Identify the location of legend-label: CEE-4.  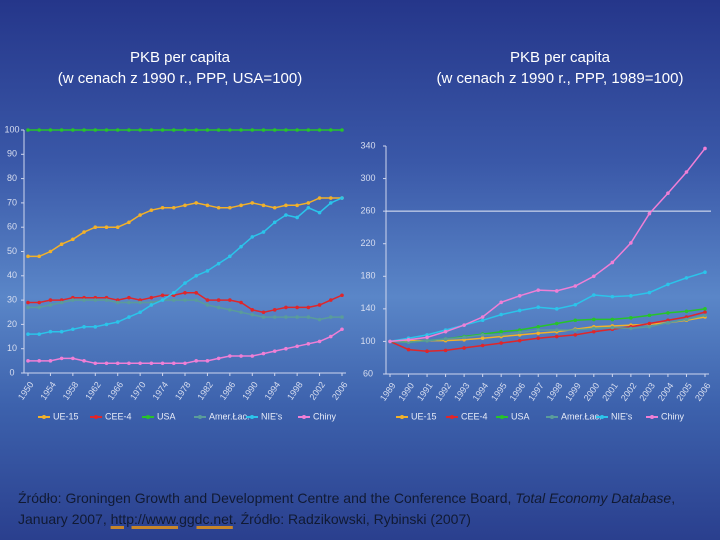
(474, 416).